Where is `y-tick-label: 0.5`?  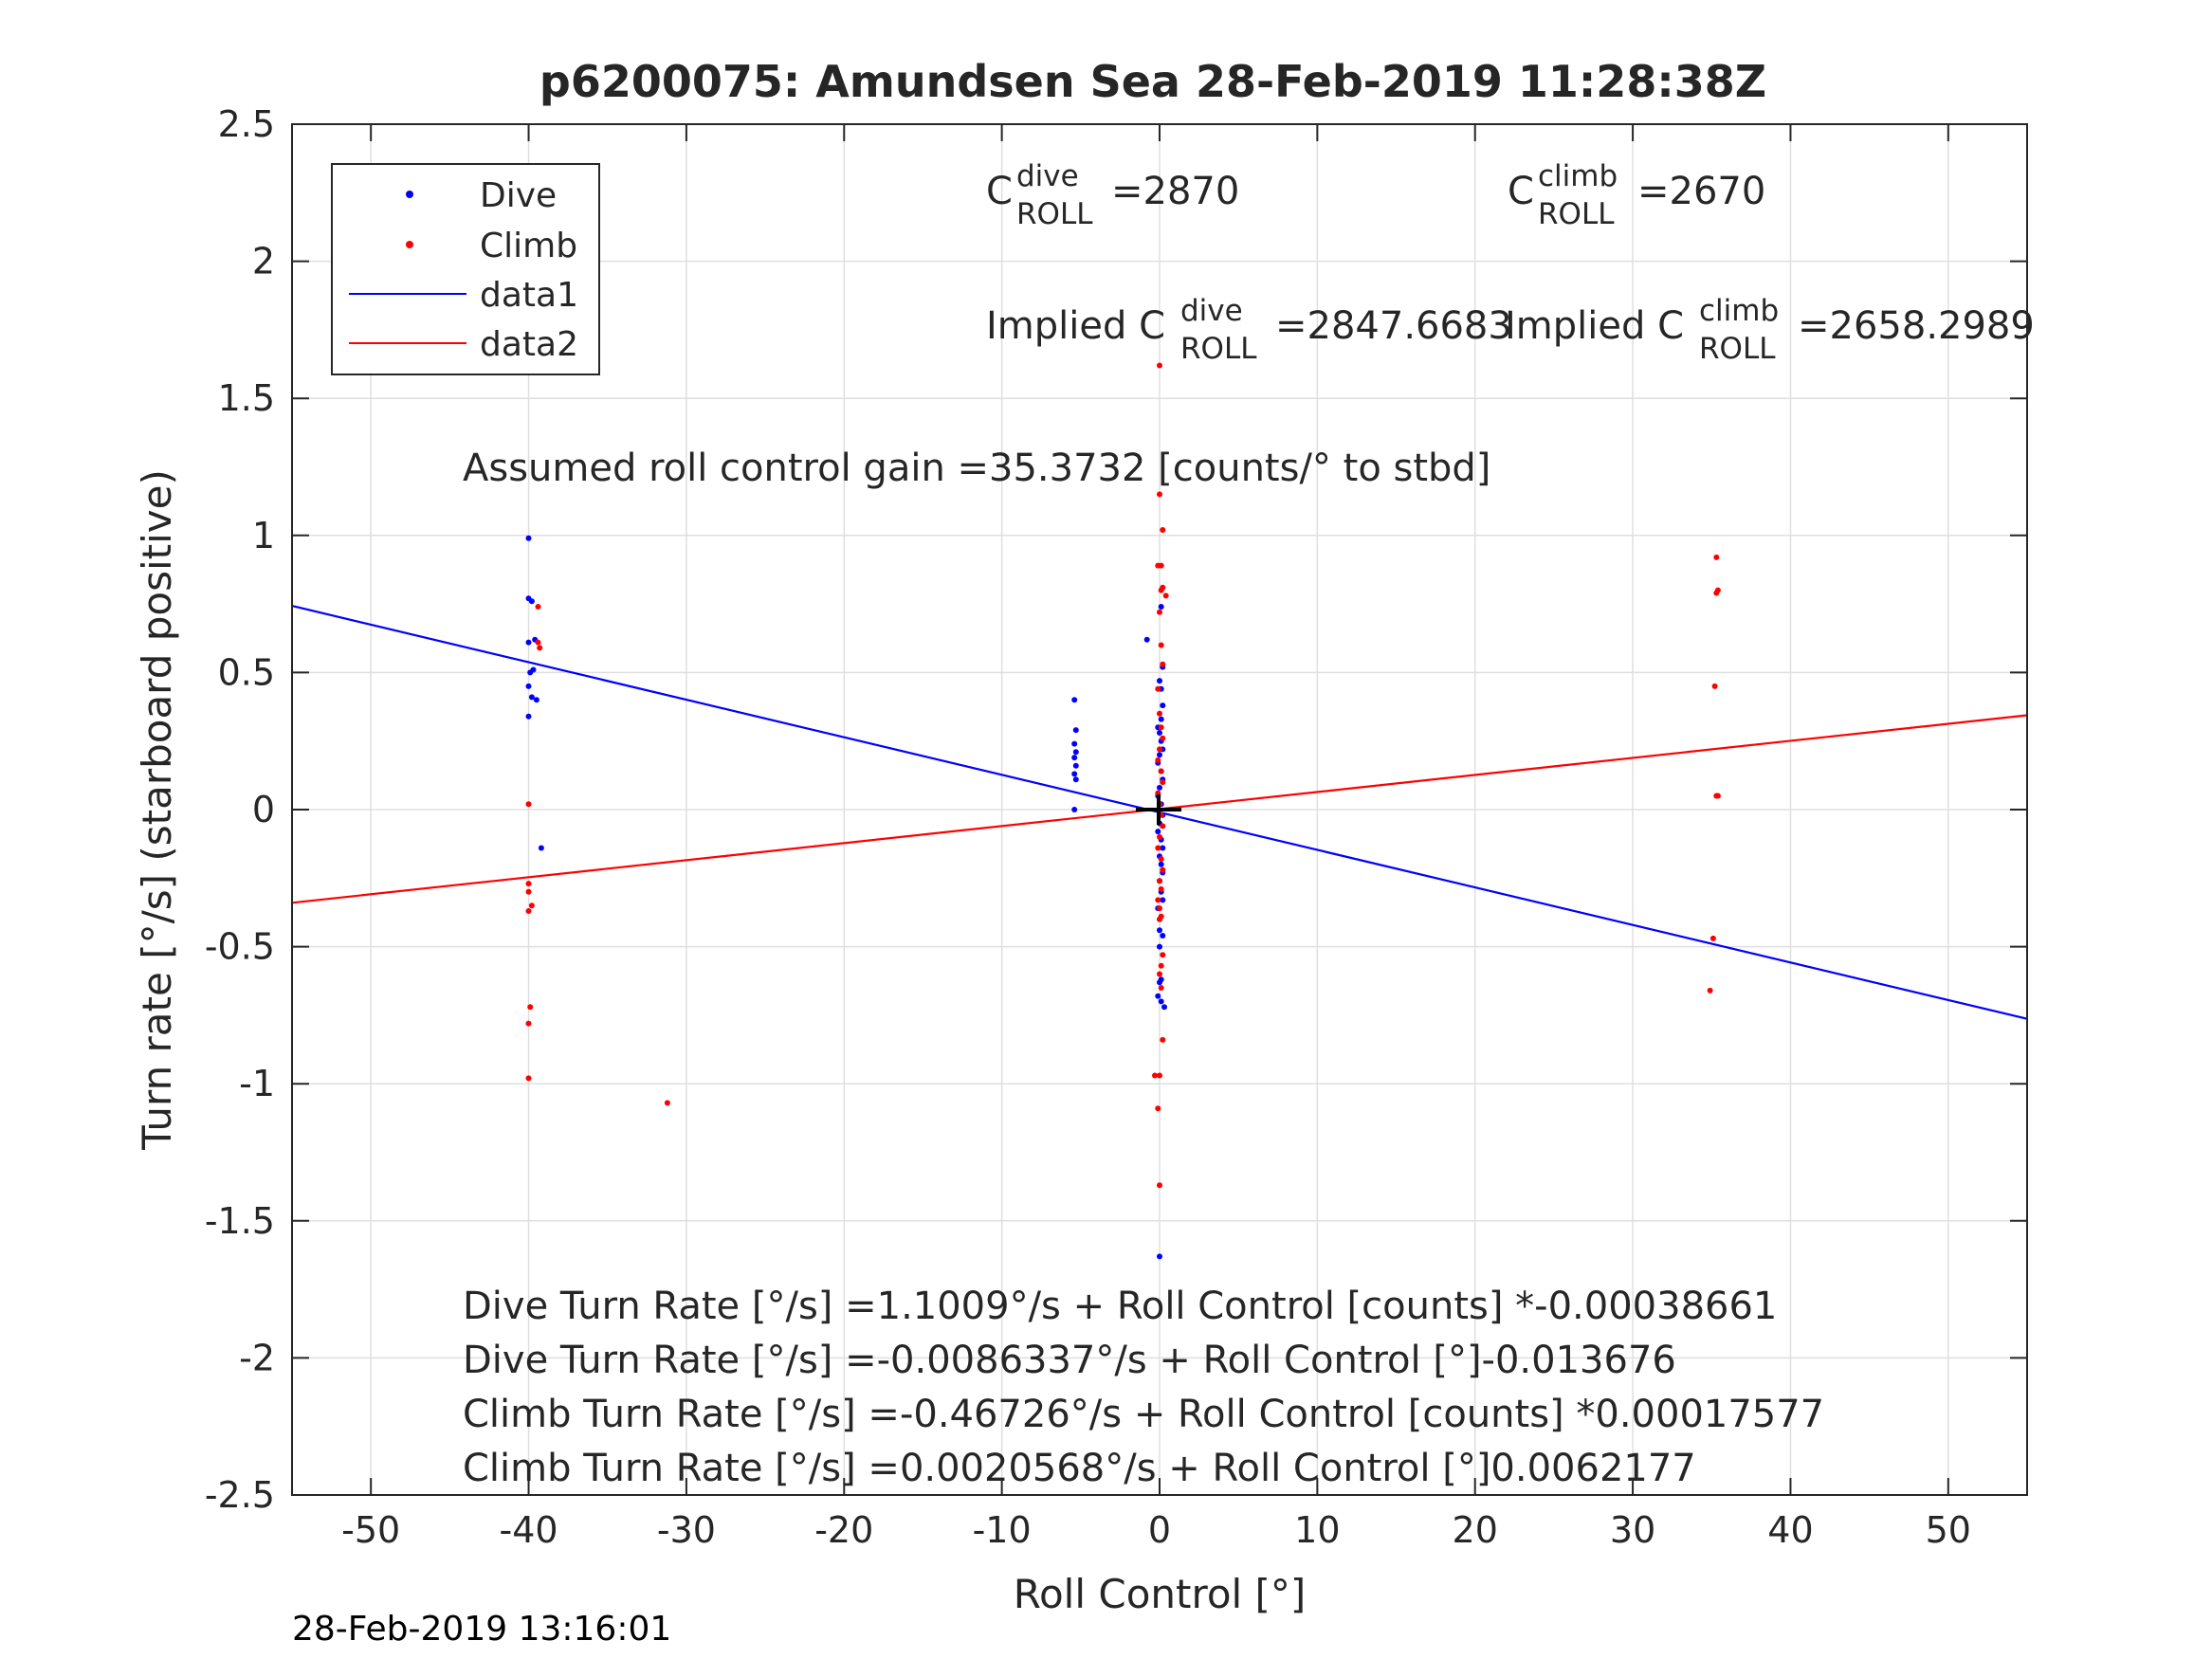 y-tick-label: 0.5 is located at coordinates (246, 672).